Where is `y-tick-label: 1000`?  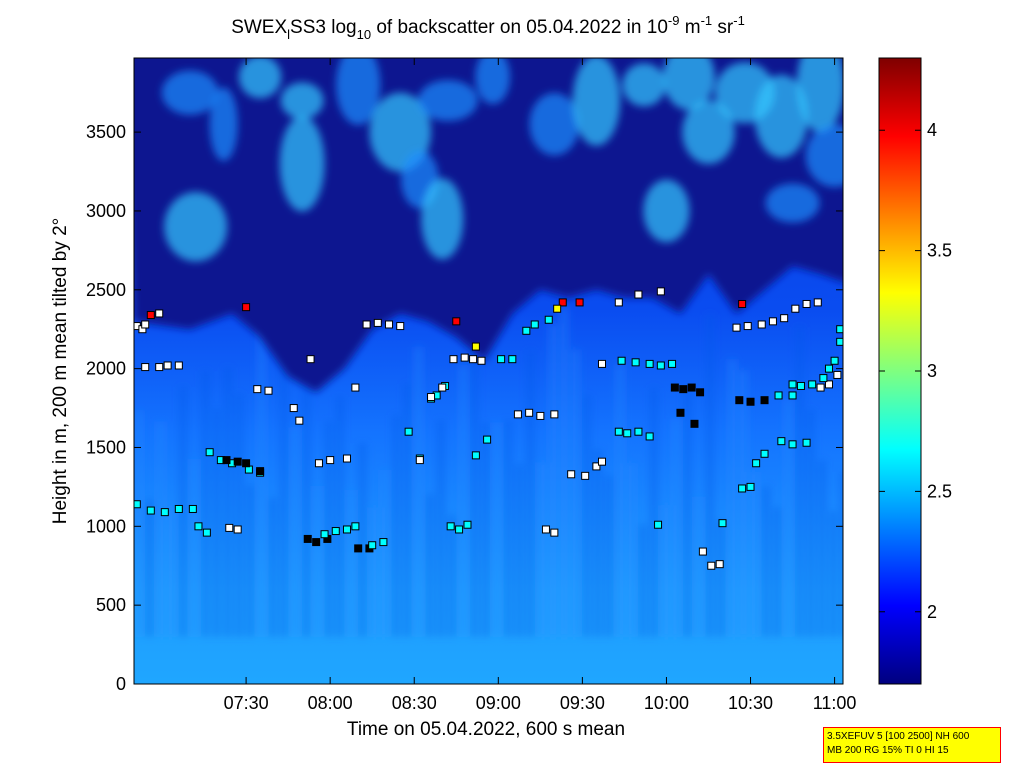 y-tick-label: 1000 is located at coordinates (106, 526).